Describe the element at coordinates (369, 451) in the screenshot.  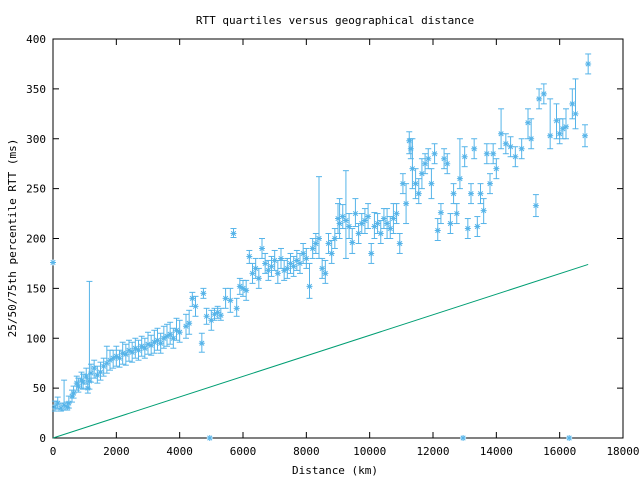
I see `x-tick-label: 10000` at that location.